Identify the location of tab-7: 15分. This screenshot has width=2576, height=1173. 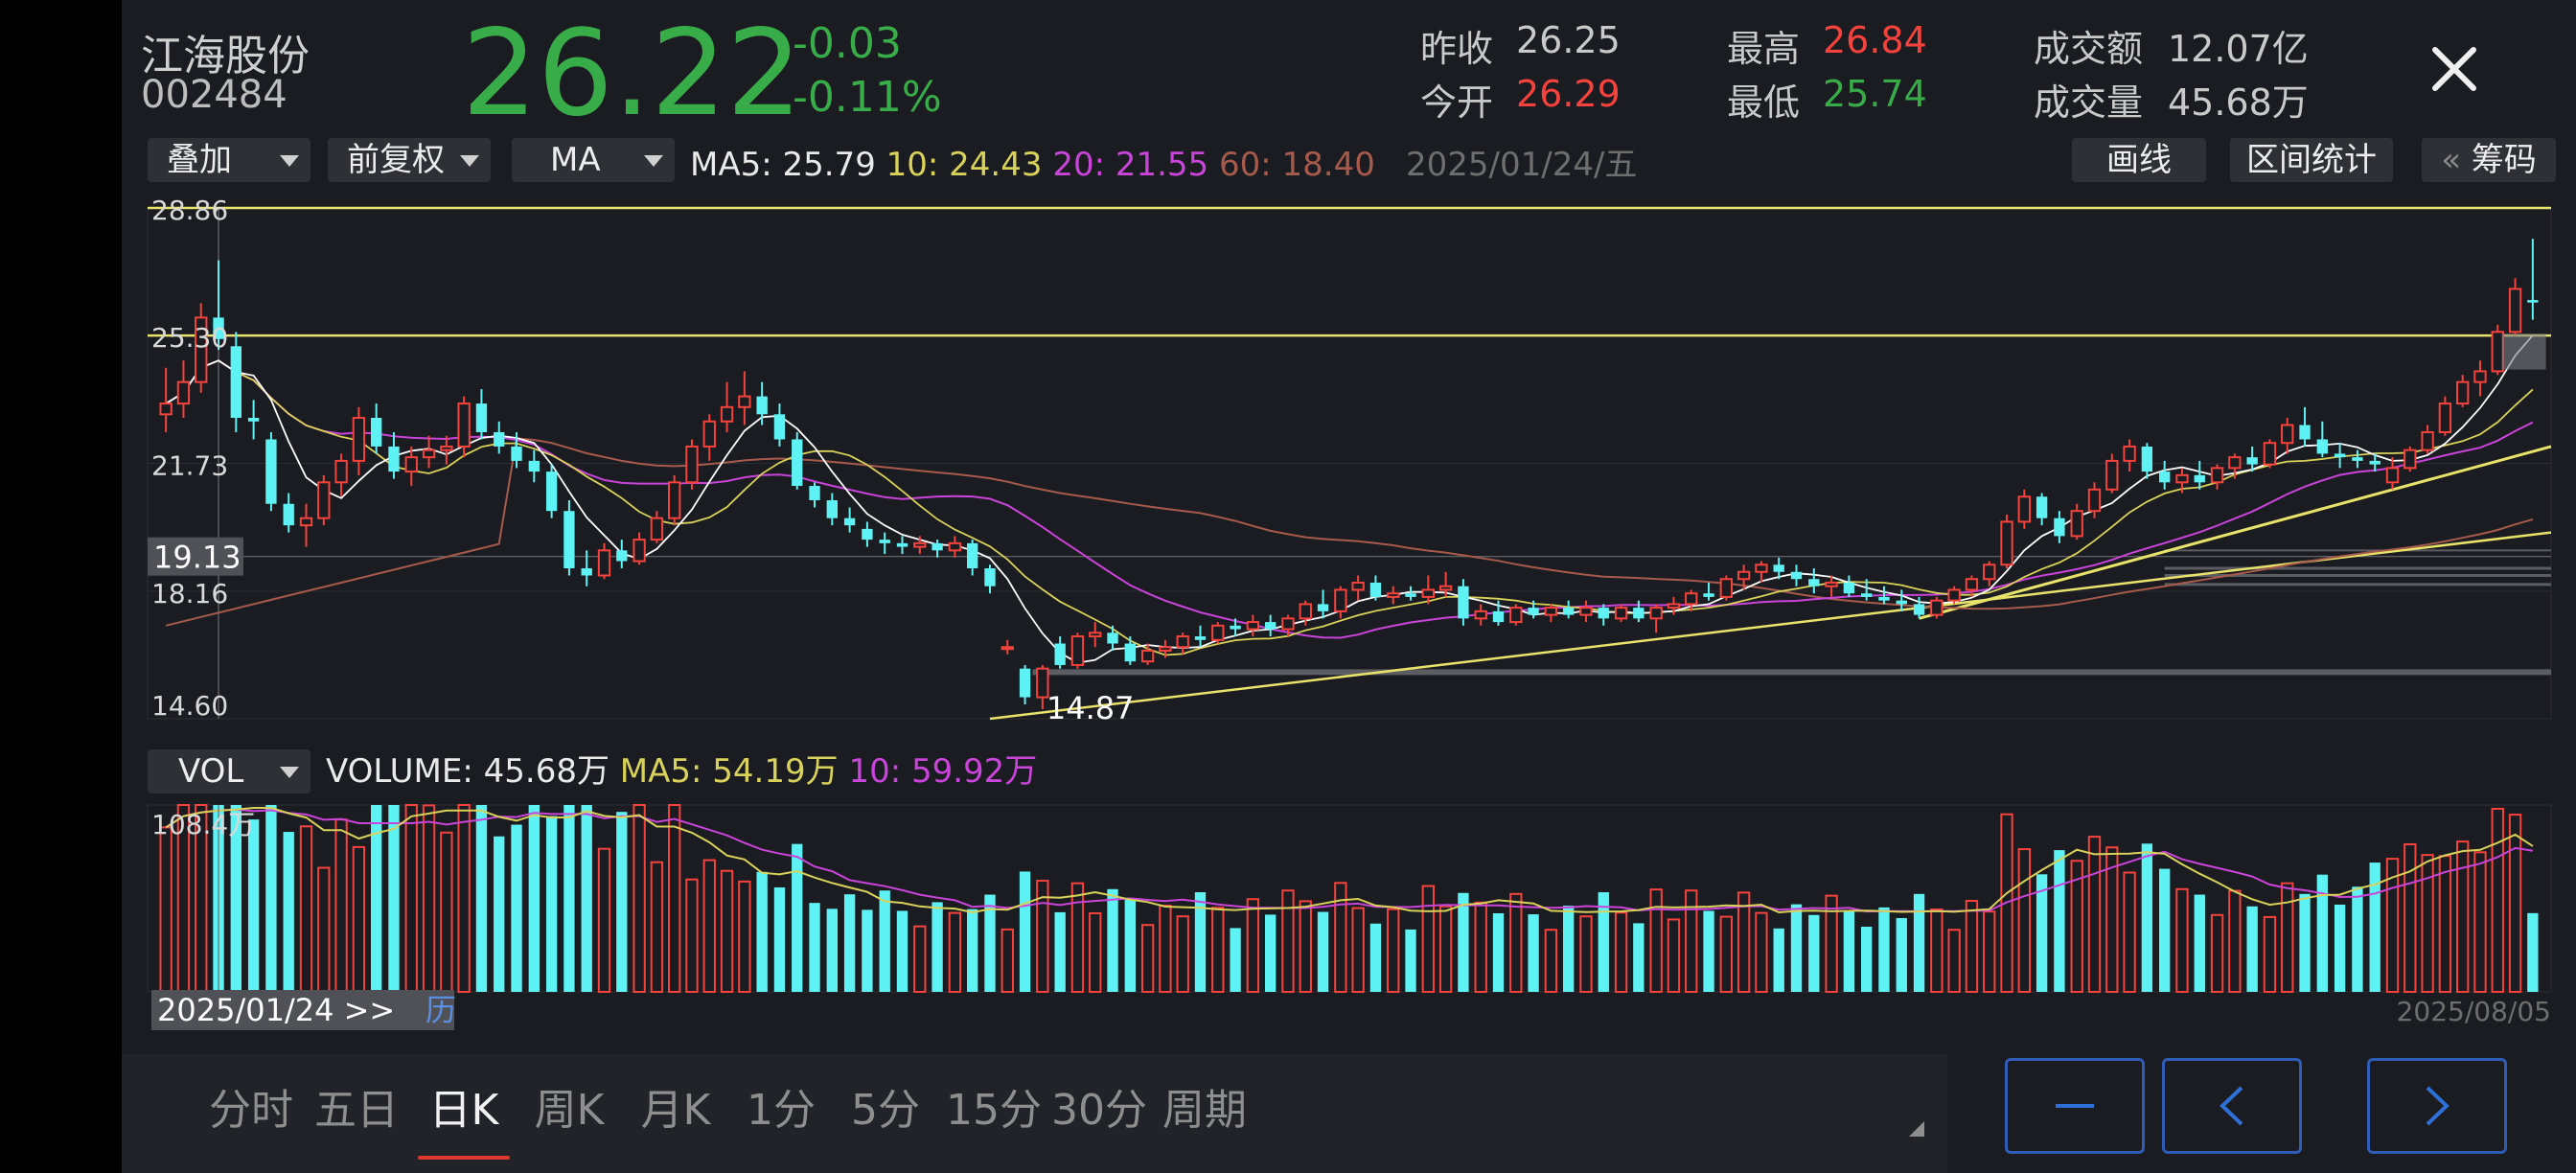
(994, 1110).